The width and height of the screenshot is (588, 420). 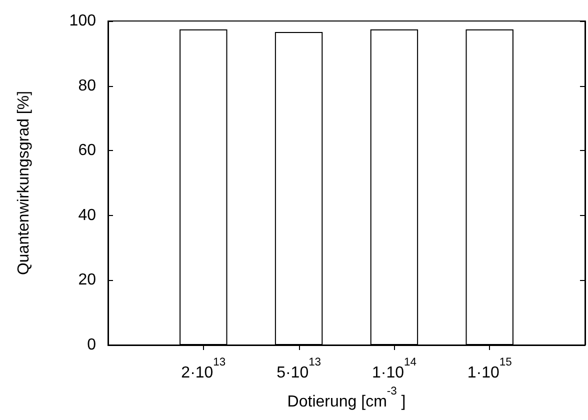 I want to click on y-tick-label: 0, so click(x=91, y=345).